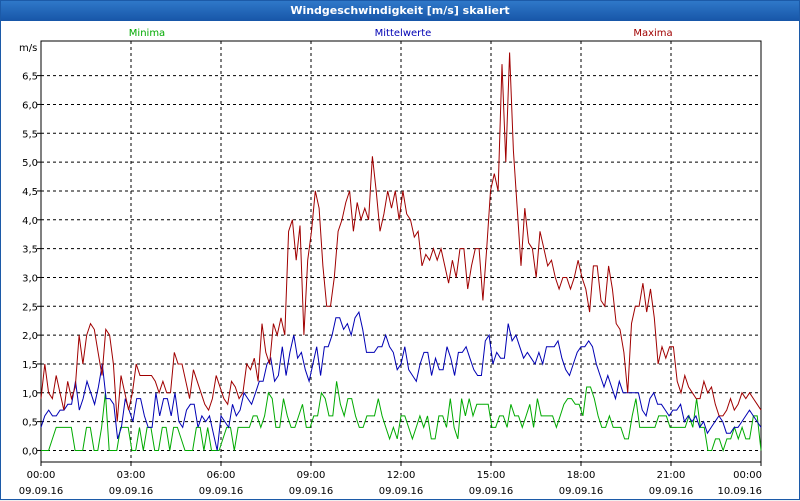 The height and width of the screenshot is (501, 800). I want to click on x-tick-time: 09:00, so click(311, 475).